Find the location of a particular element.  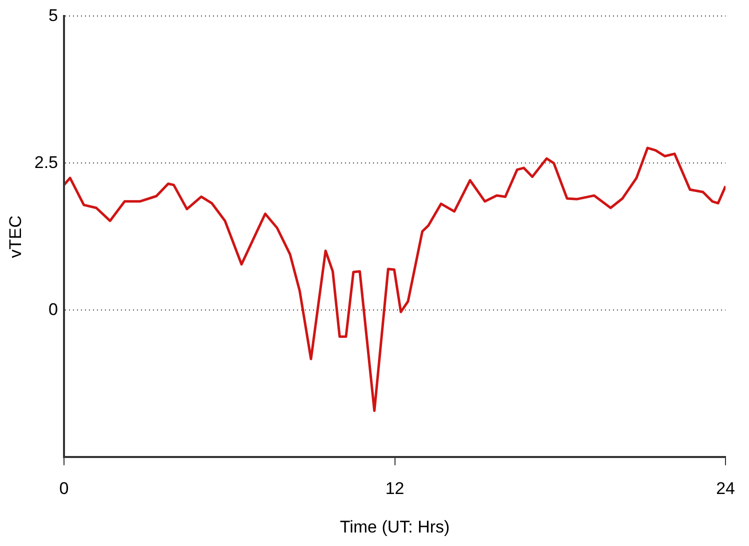

y-tick-label: 5 is located at coordinates (53, 15).